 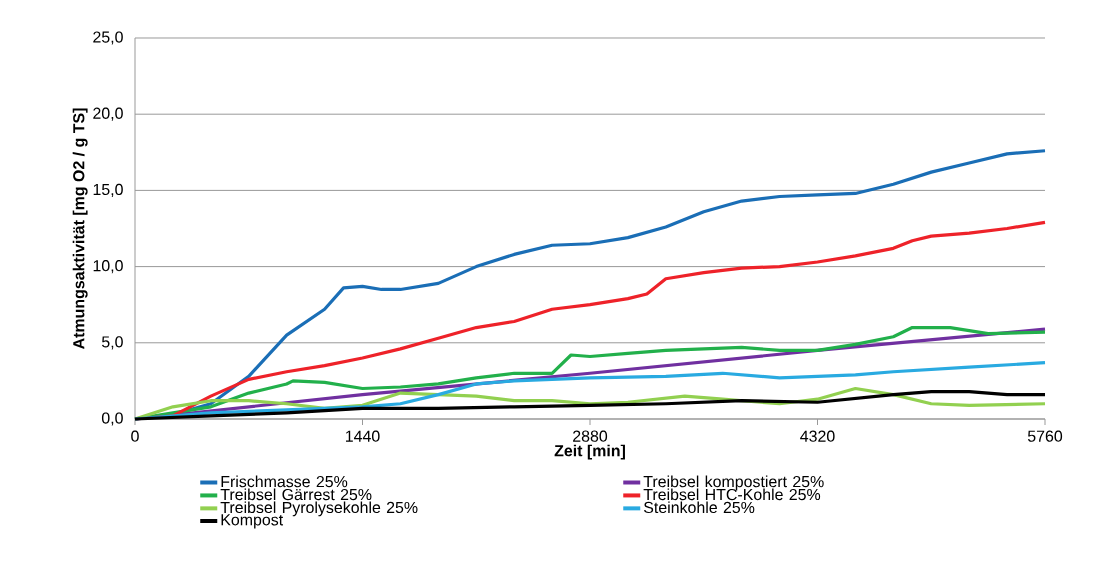 What do you see at coordinates (296, 494) in the screenshot?
I see `legend-label: Treibsel Gärrest 25%` at bounding box center [296, 494].